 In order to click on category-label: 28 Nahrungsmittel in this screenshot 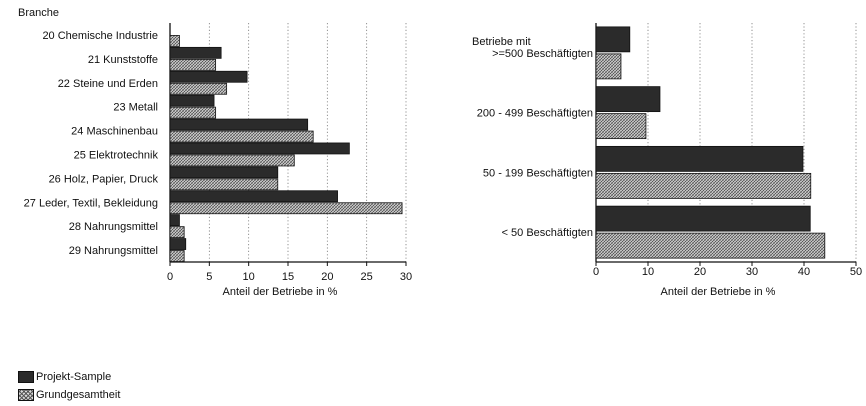, I will do `click(113, 227)`.